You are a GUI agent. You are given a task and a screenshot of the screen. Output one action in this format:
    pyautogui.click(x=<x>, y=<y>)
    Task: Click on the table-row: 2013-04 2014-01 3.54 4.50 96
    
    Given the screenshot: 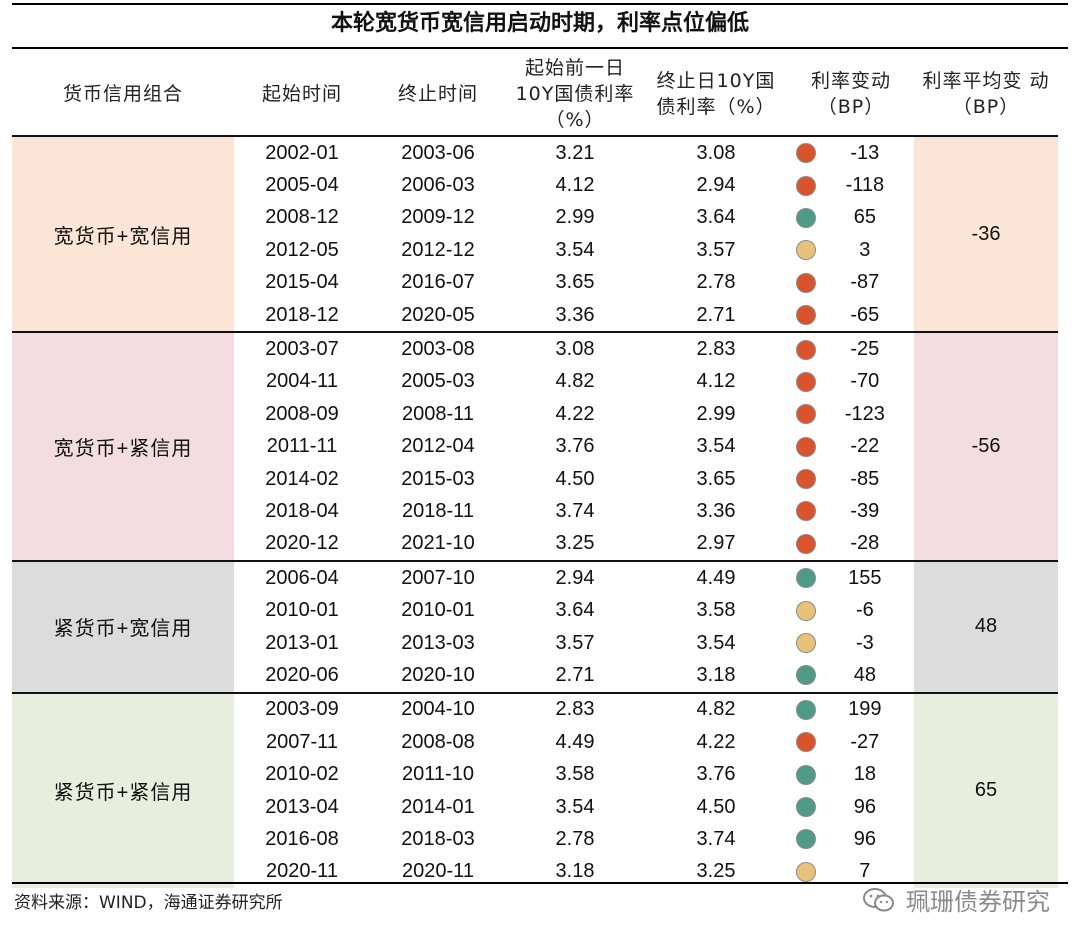 What is the action you would take?
    pyautogui.click(x=535, y=807)
    